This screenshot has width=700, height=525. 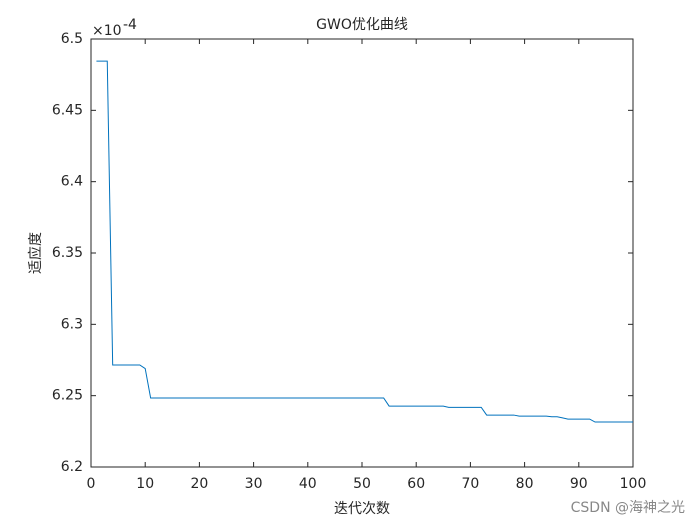 I want to click on y-exponent-power: -4, so click(x=130, y=25).